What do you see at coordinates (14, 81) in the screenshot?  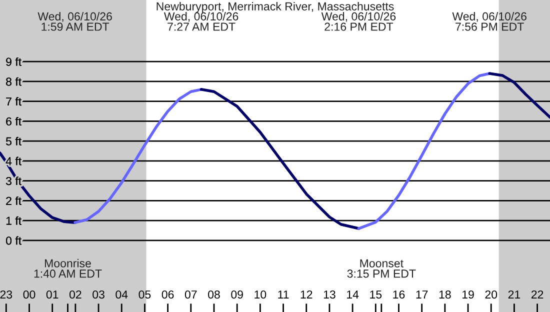 I see `y-tick-label: 8 ft` at bounding box center [14, 81].